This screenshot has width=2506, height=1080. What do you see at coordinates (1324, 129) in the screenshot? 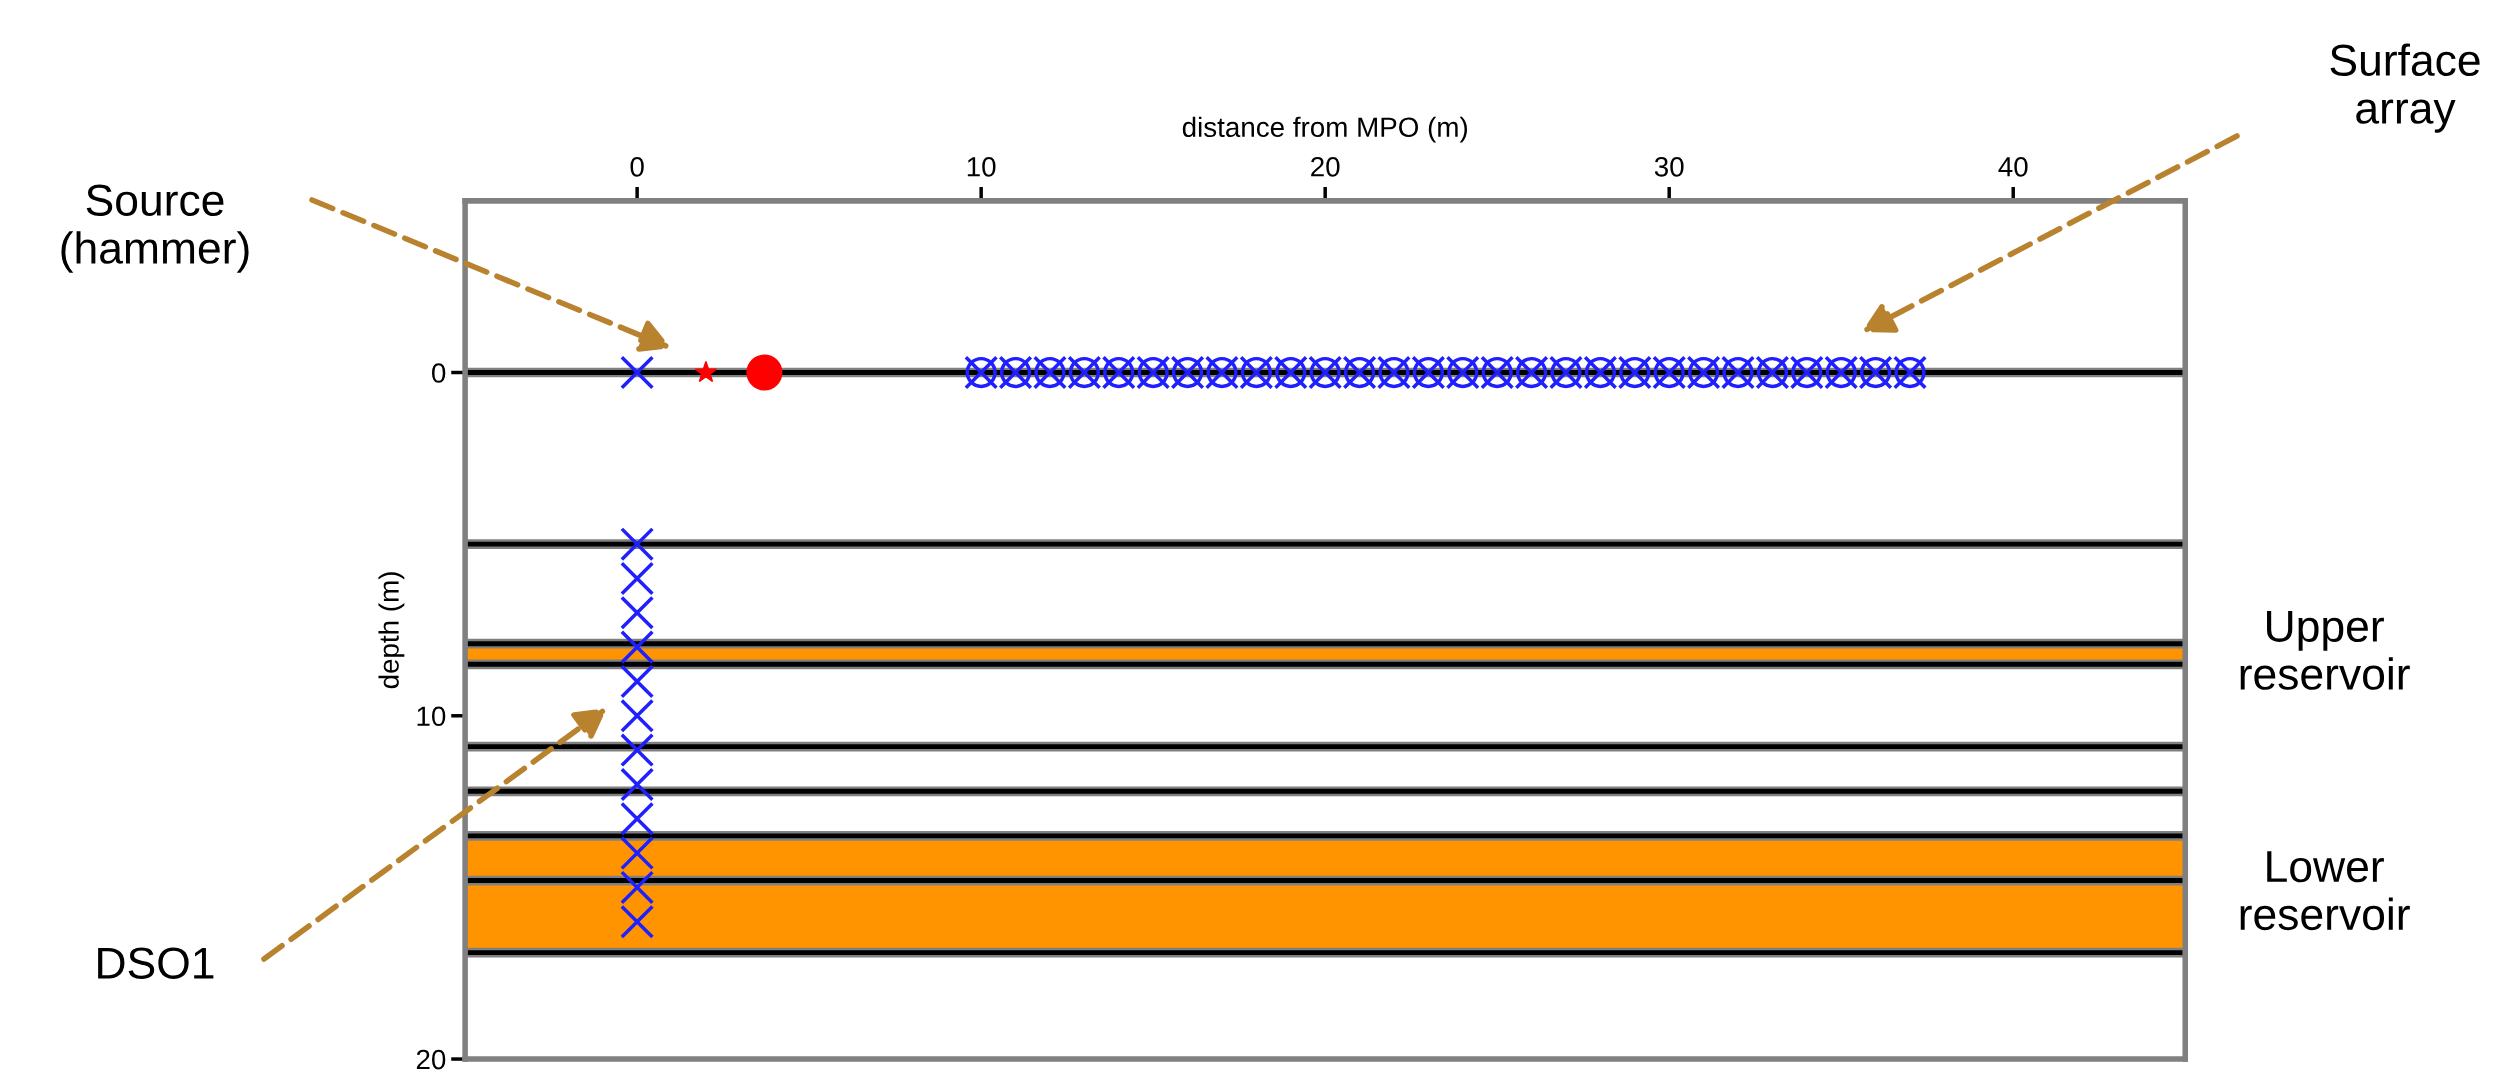
I see `x-axis-title: distance from MPO (m)` at bounding box center [1324, 129].